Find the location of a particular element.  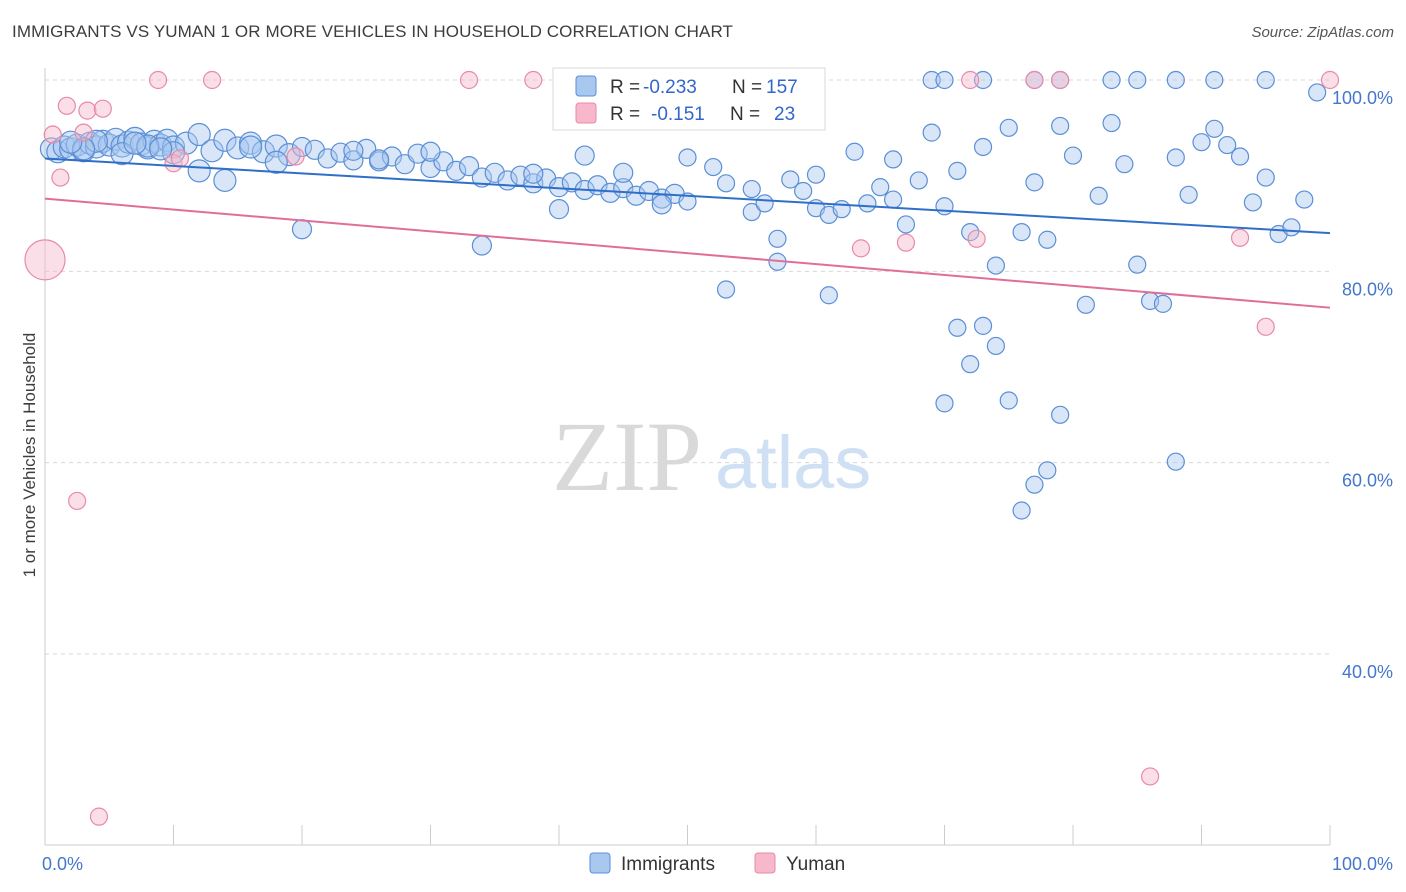

y-axis-title: 1 or more Vehicles in Household is located at coordinates (29, 455).